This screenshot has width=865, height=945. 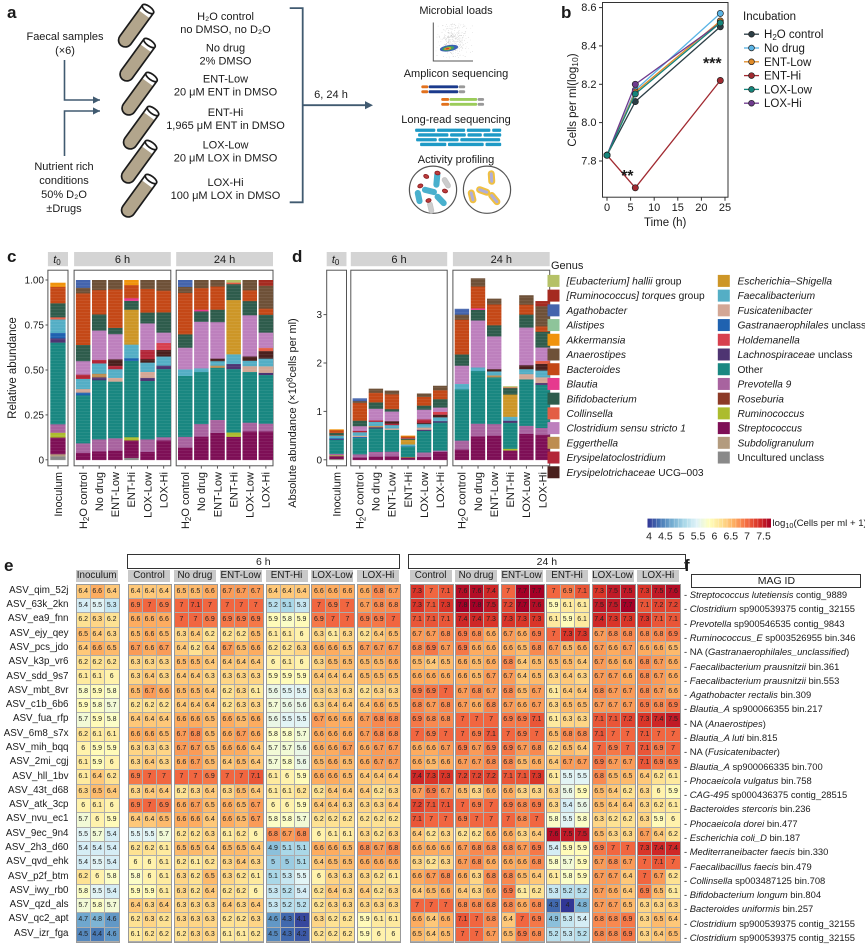 I want to click on svg-text: 7.5, so click(x=763, y=537).